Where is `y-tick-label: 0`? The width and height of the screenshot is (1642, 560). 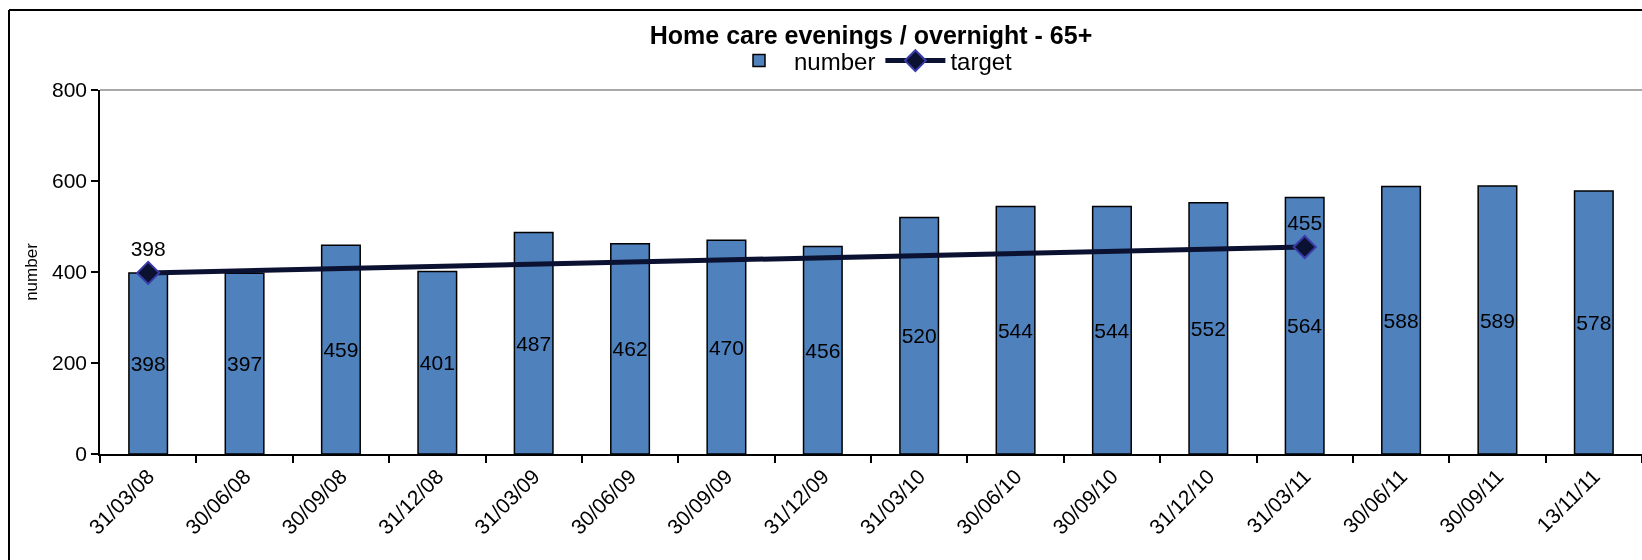 y-tick-label: 0 is located at coordinates (81, 454).